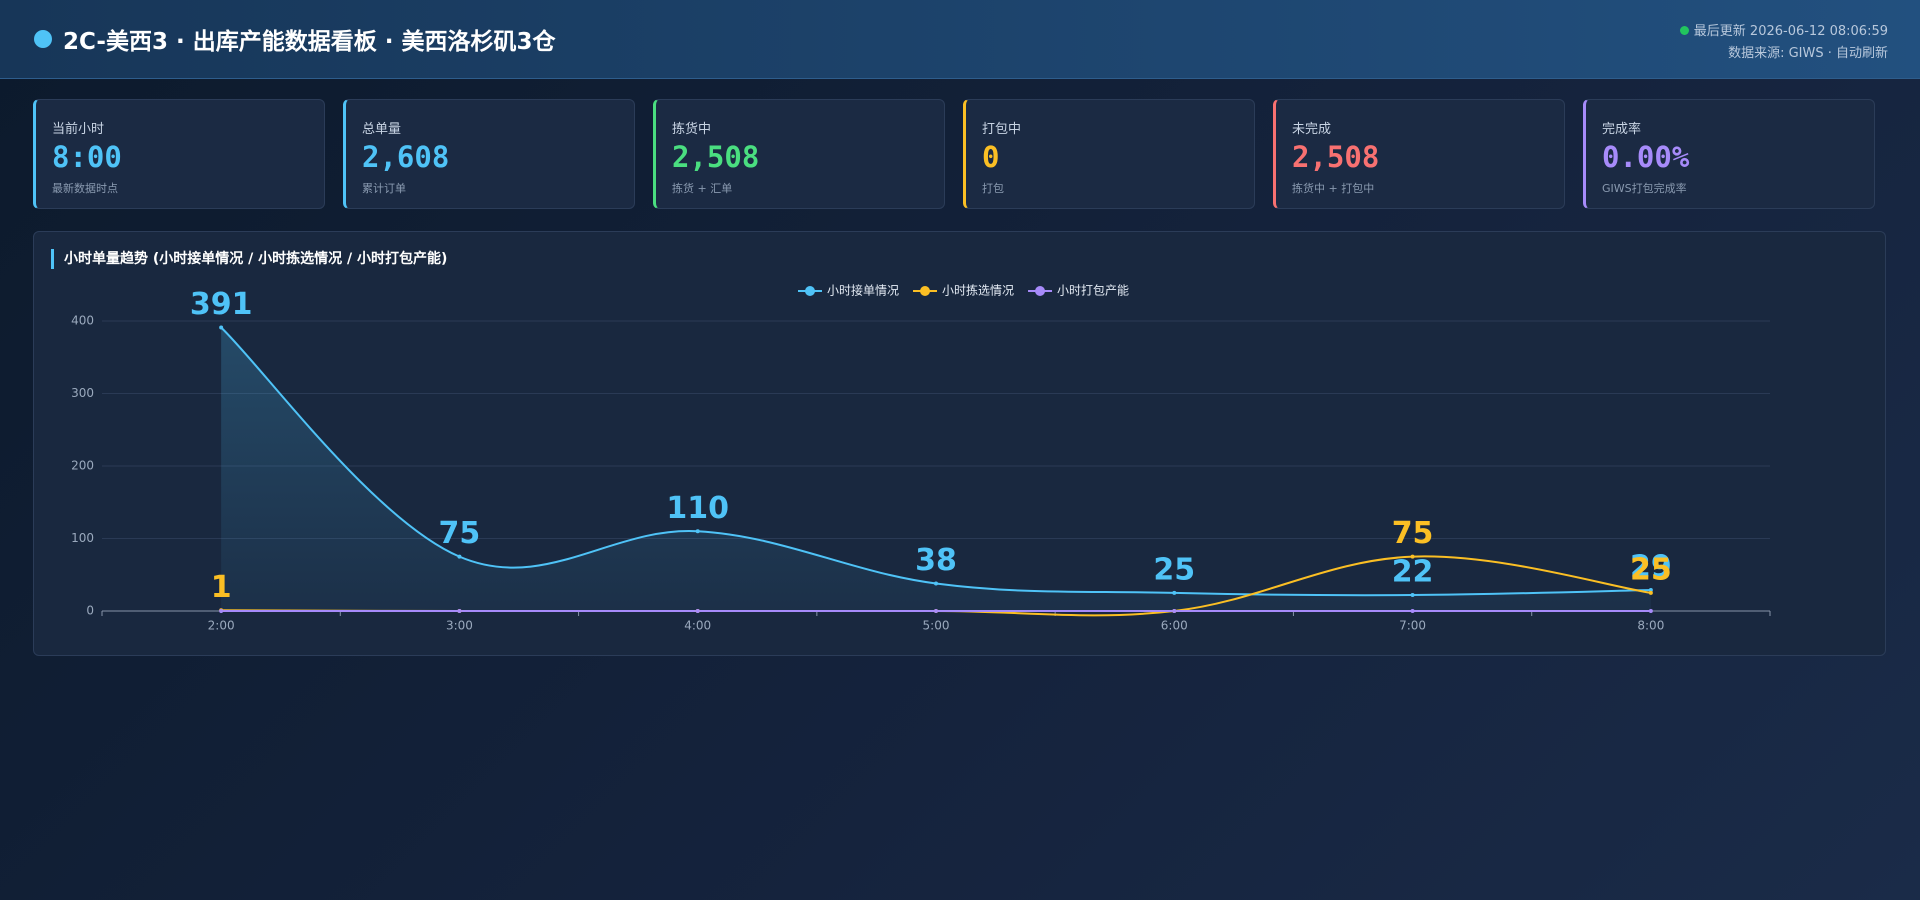 The height and width of the screenshot is (900, 1920). I want to click on legend-label: 小时拣选情况, so click(978, 290).